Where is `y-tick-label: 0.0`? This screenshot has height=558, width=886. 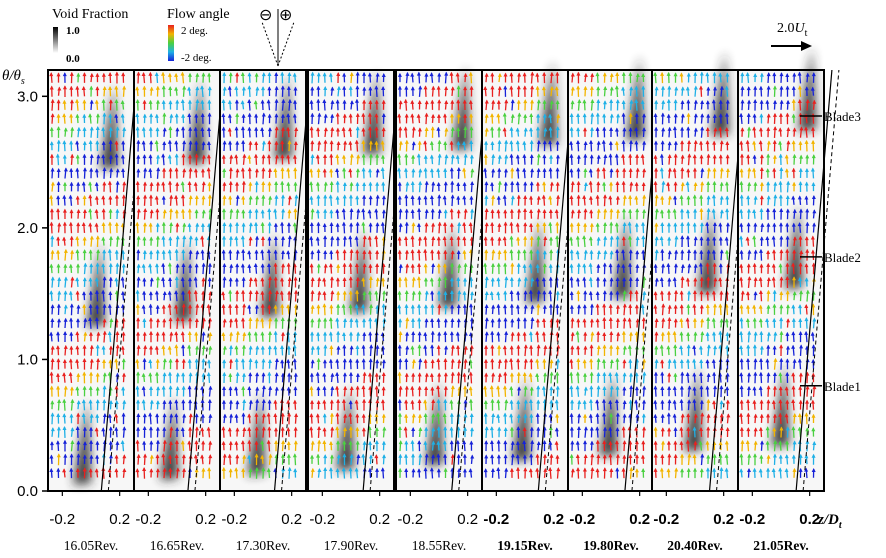 y-tick-label: 0.0 is located at coordinates (27, 491).